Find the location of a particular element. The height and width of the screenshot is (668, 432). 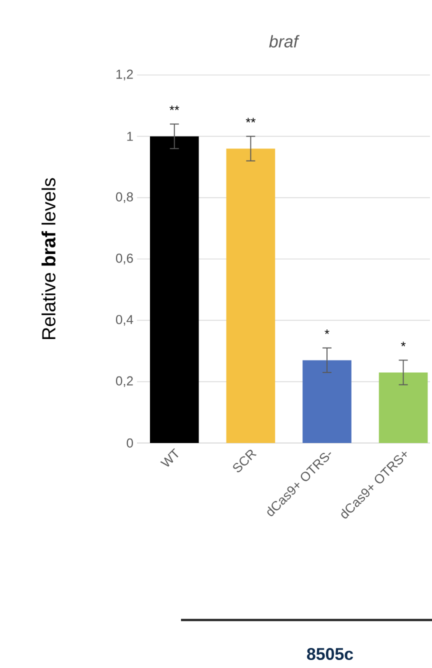

chart-title: braf is located at coordinates (284, 41).